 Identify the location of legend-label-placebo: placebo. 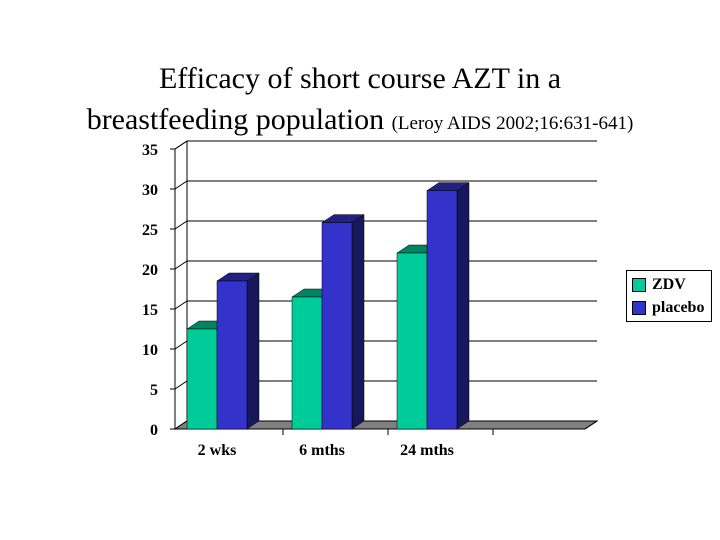
(678, 307).